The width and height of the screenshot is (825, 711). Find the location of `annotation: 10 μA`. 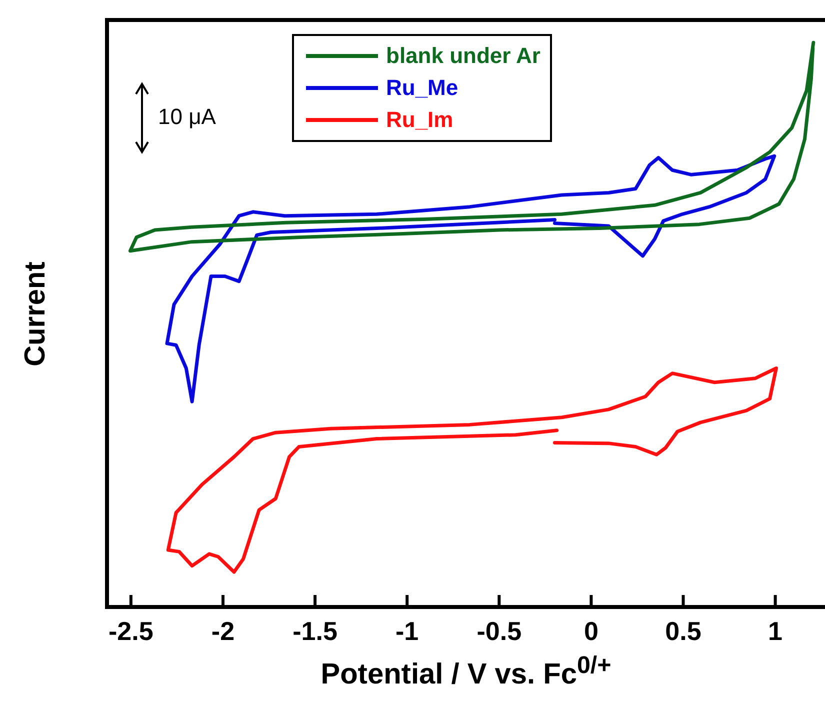

annotation: 10 μA is located at coordinates (187, 117).